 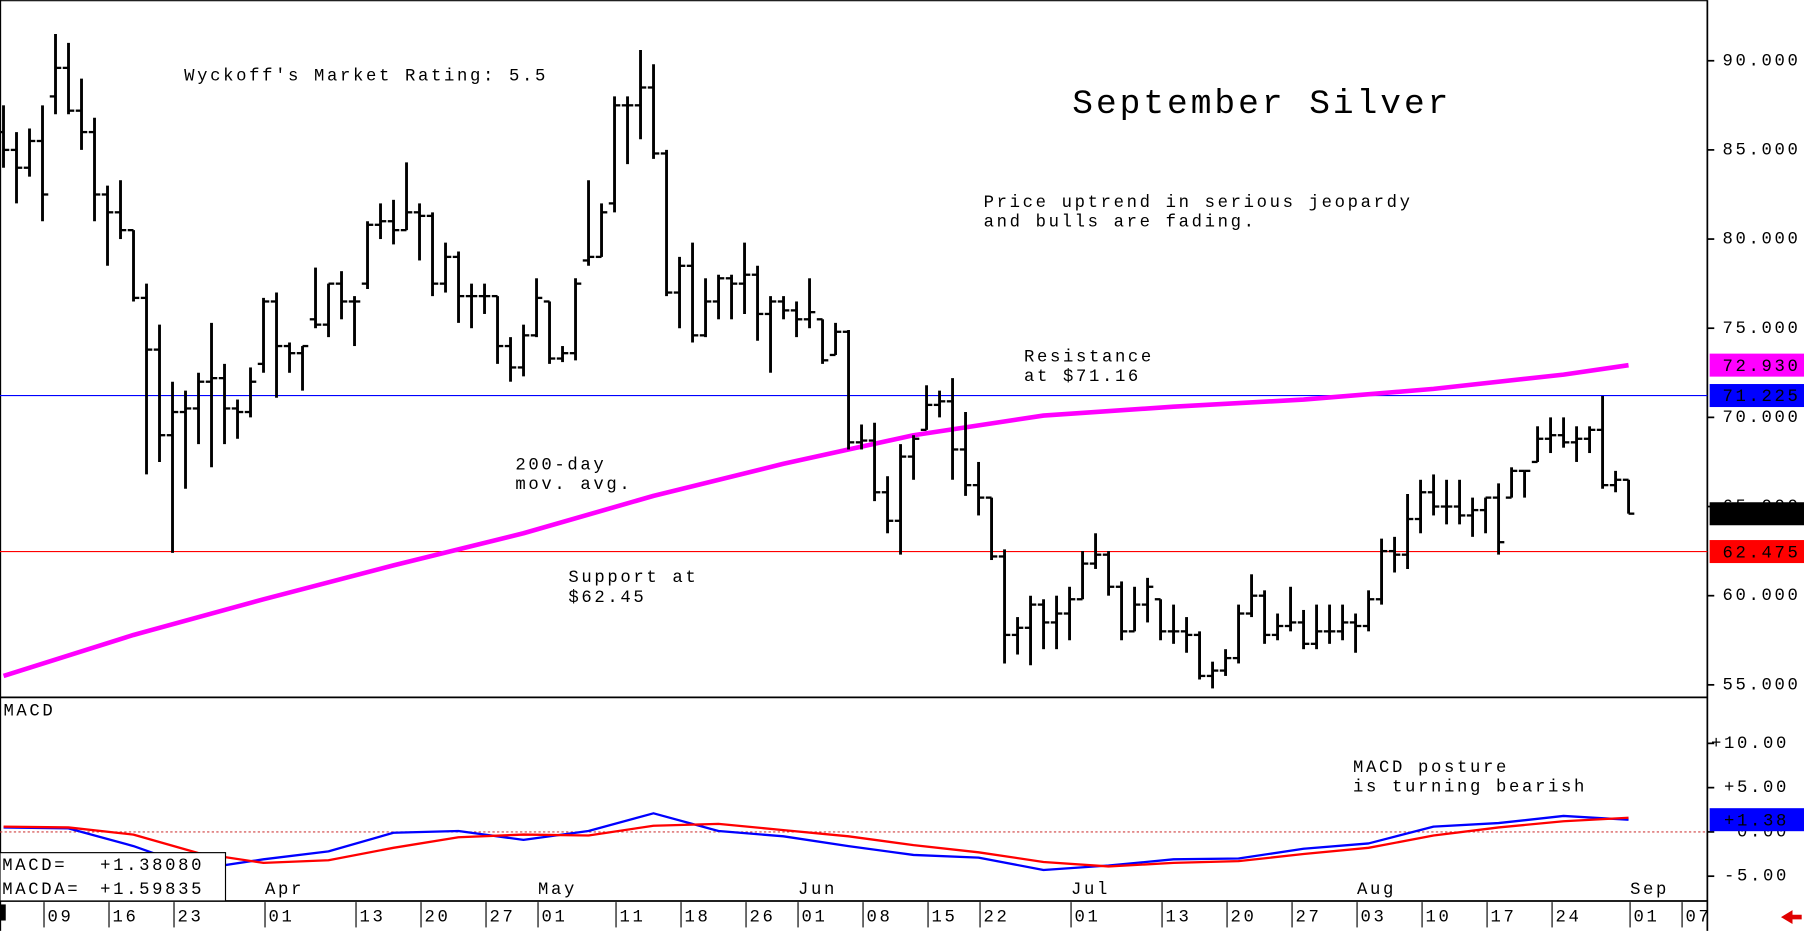 What do you see at coordinates (607, 598) in the screenshot?
I see `annotation: $62.45` at bounding box center [607, 598].